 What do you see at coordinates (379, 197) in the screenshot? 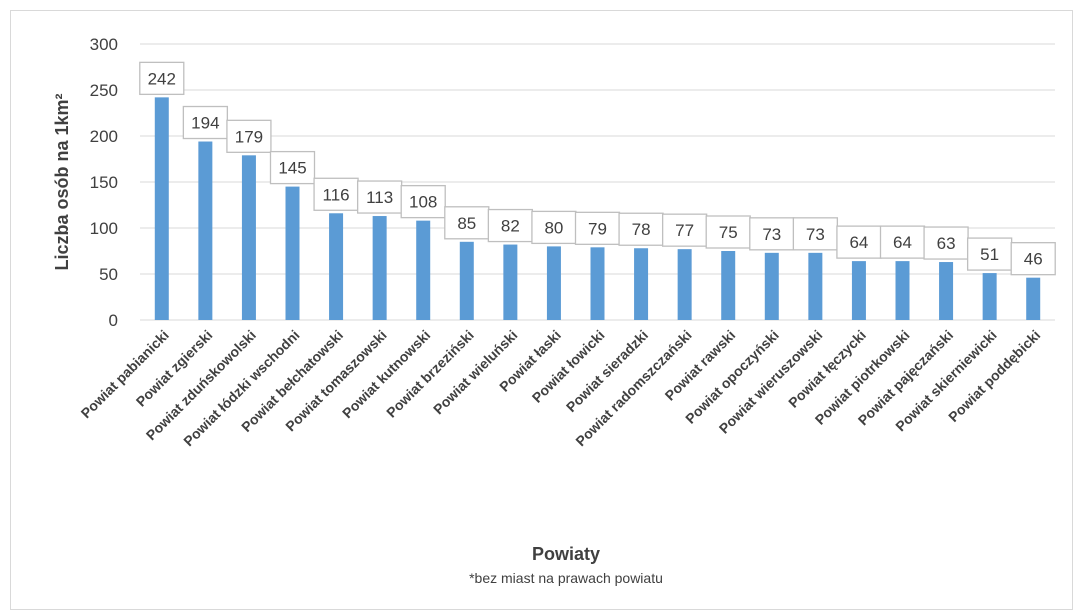
I see `data-label: 113` at bounding box center [379, 197].